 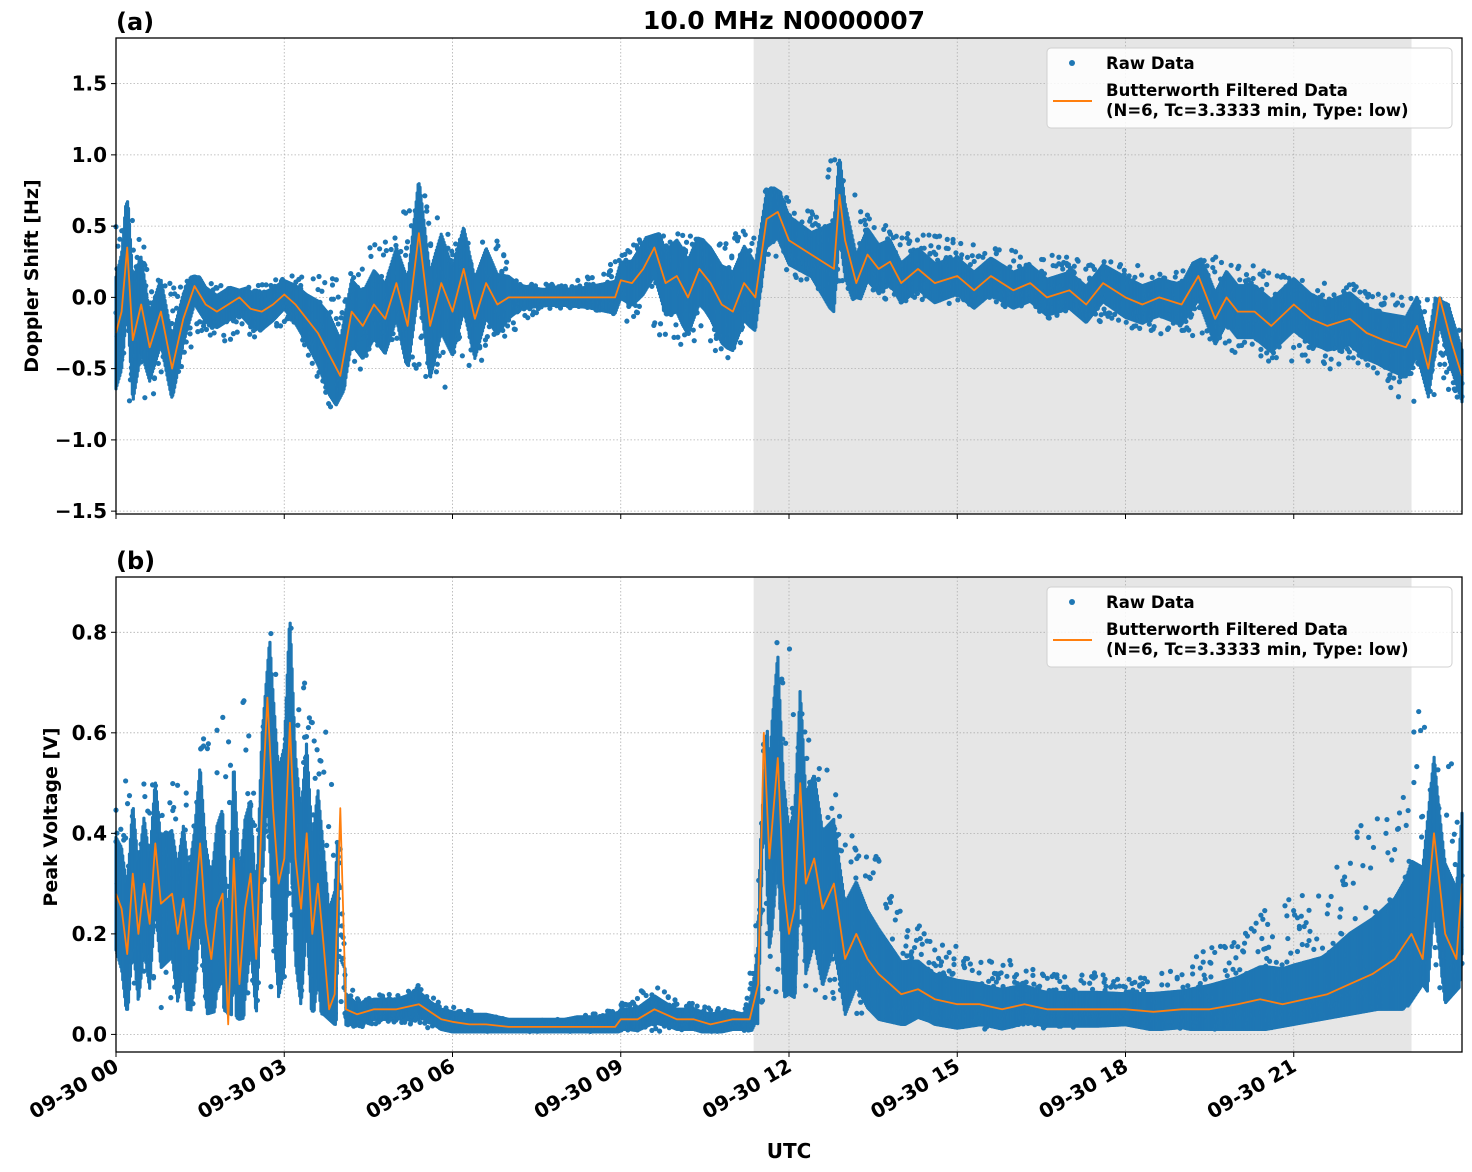 I want to click on figure-title: 10.0 MHz N0000007, so click(x=784, y=20).